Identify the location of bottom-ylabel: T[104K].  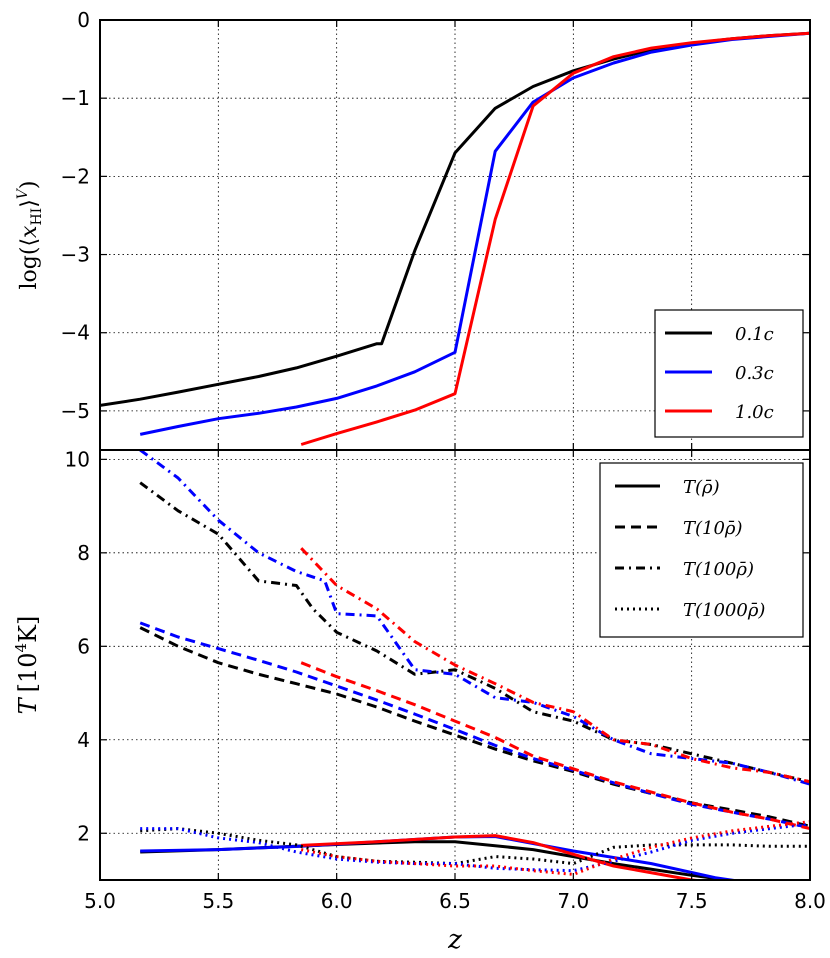
(27, 665).